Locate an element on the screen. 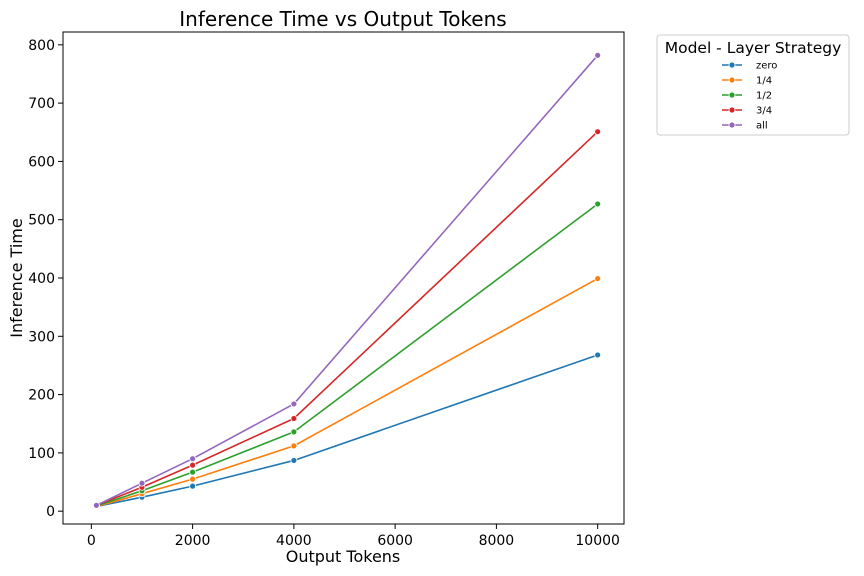 This screenshot has height=576, width=864. legend-label: 1/2 is located at coordinates (764, 96).